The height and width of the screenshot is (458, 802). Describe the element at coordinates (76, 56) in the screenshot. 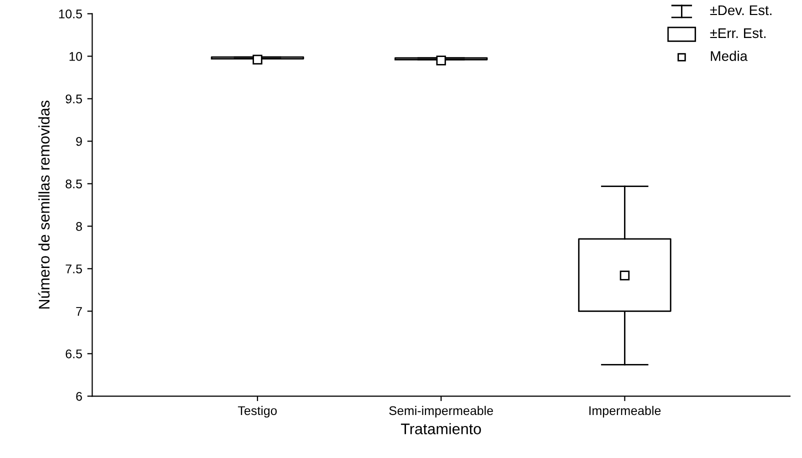

I see `y-tick-label: 10` at that location.